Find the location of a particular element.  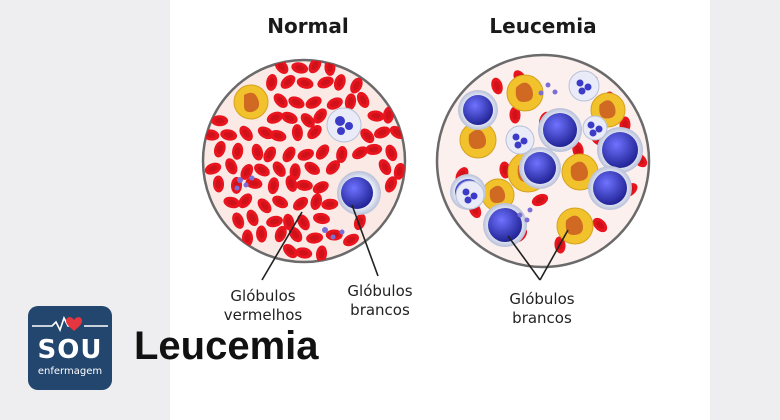

brand-logo: SOU enfermagem is located at coordinates (70, 348).